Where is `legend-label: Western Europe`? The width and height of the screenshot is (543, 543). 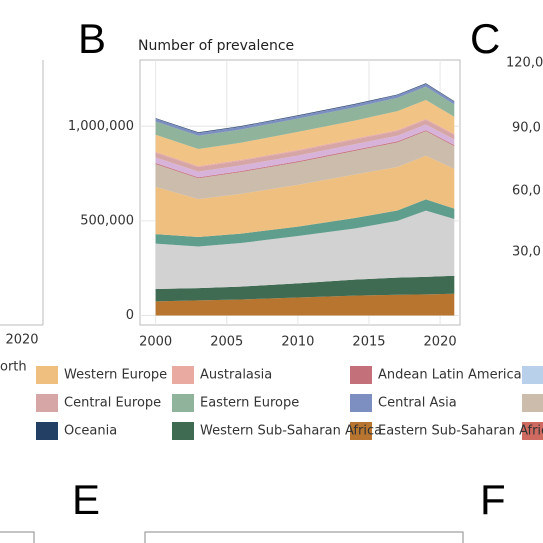 legend-label: Western Europe is located at coordinates (115, 375).